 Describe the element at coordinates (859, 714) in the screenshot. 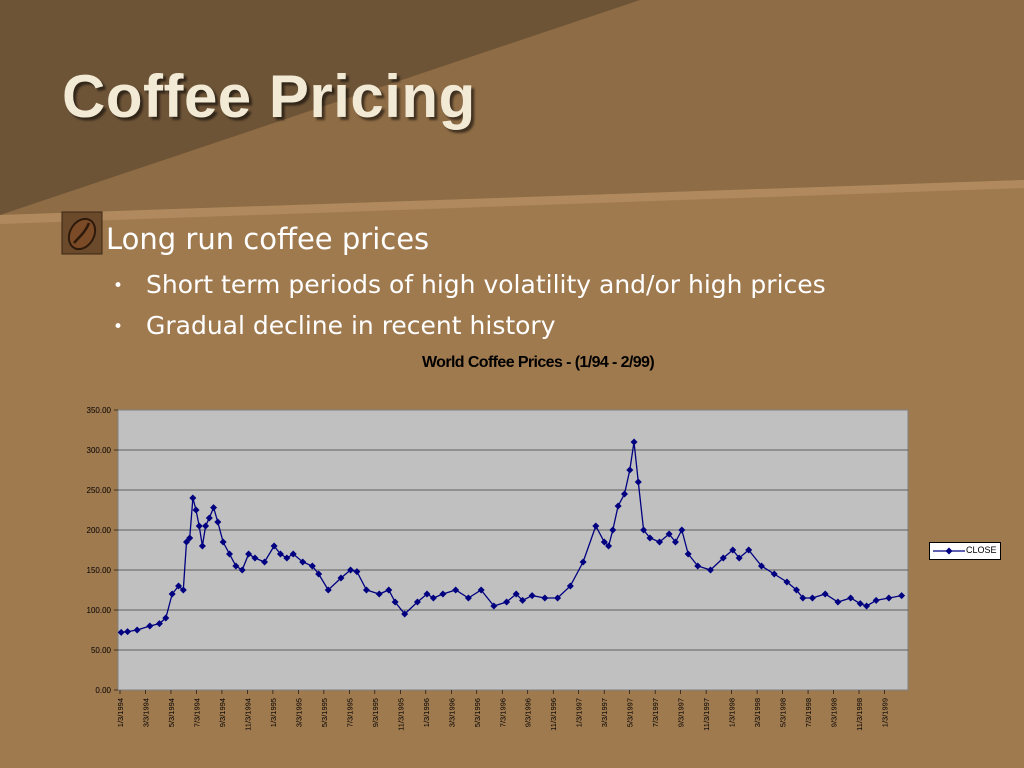

I see `x-tick-label: 11/3/1998` at that location.